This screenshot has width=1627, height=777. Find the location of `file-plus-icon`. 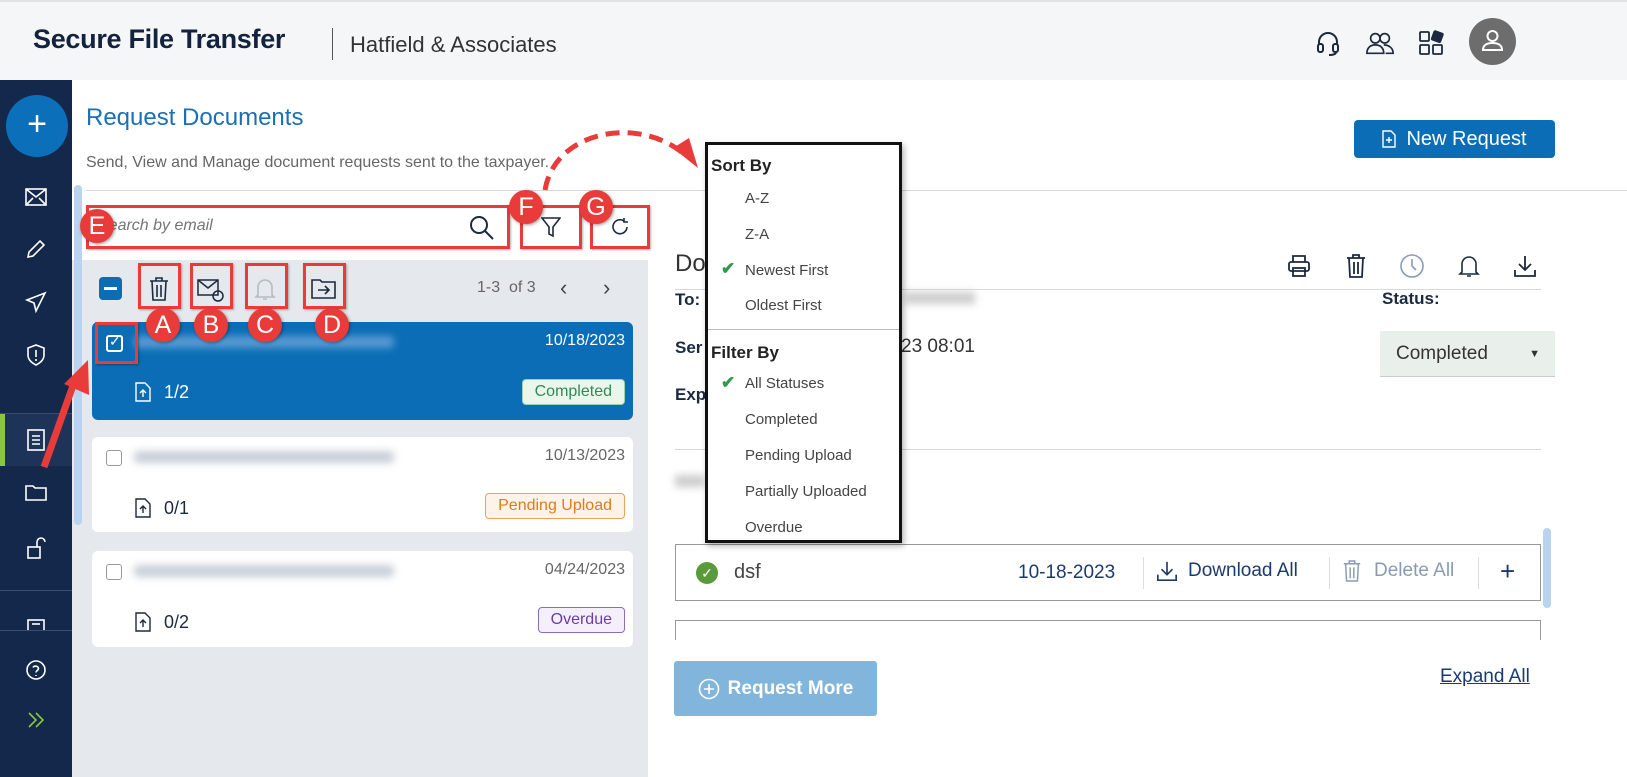

file-plus-icon is located at coordinates (1389, 139).